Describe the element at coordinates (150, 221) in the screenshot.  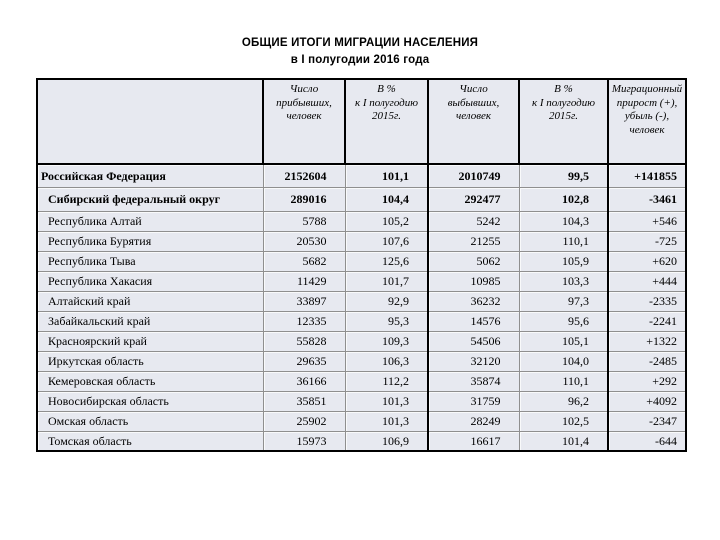
I see `region-name-cell: Республика Алтай` at that location.